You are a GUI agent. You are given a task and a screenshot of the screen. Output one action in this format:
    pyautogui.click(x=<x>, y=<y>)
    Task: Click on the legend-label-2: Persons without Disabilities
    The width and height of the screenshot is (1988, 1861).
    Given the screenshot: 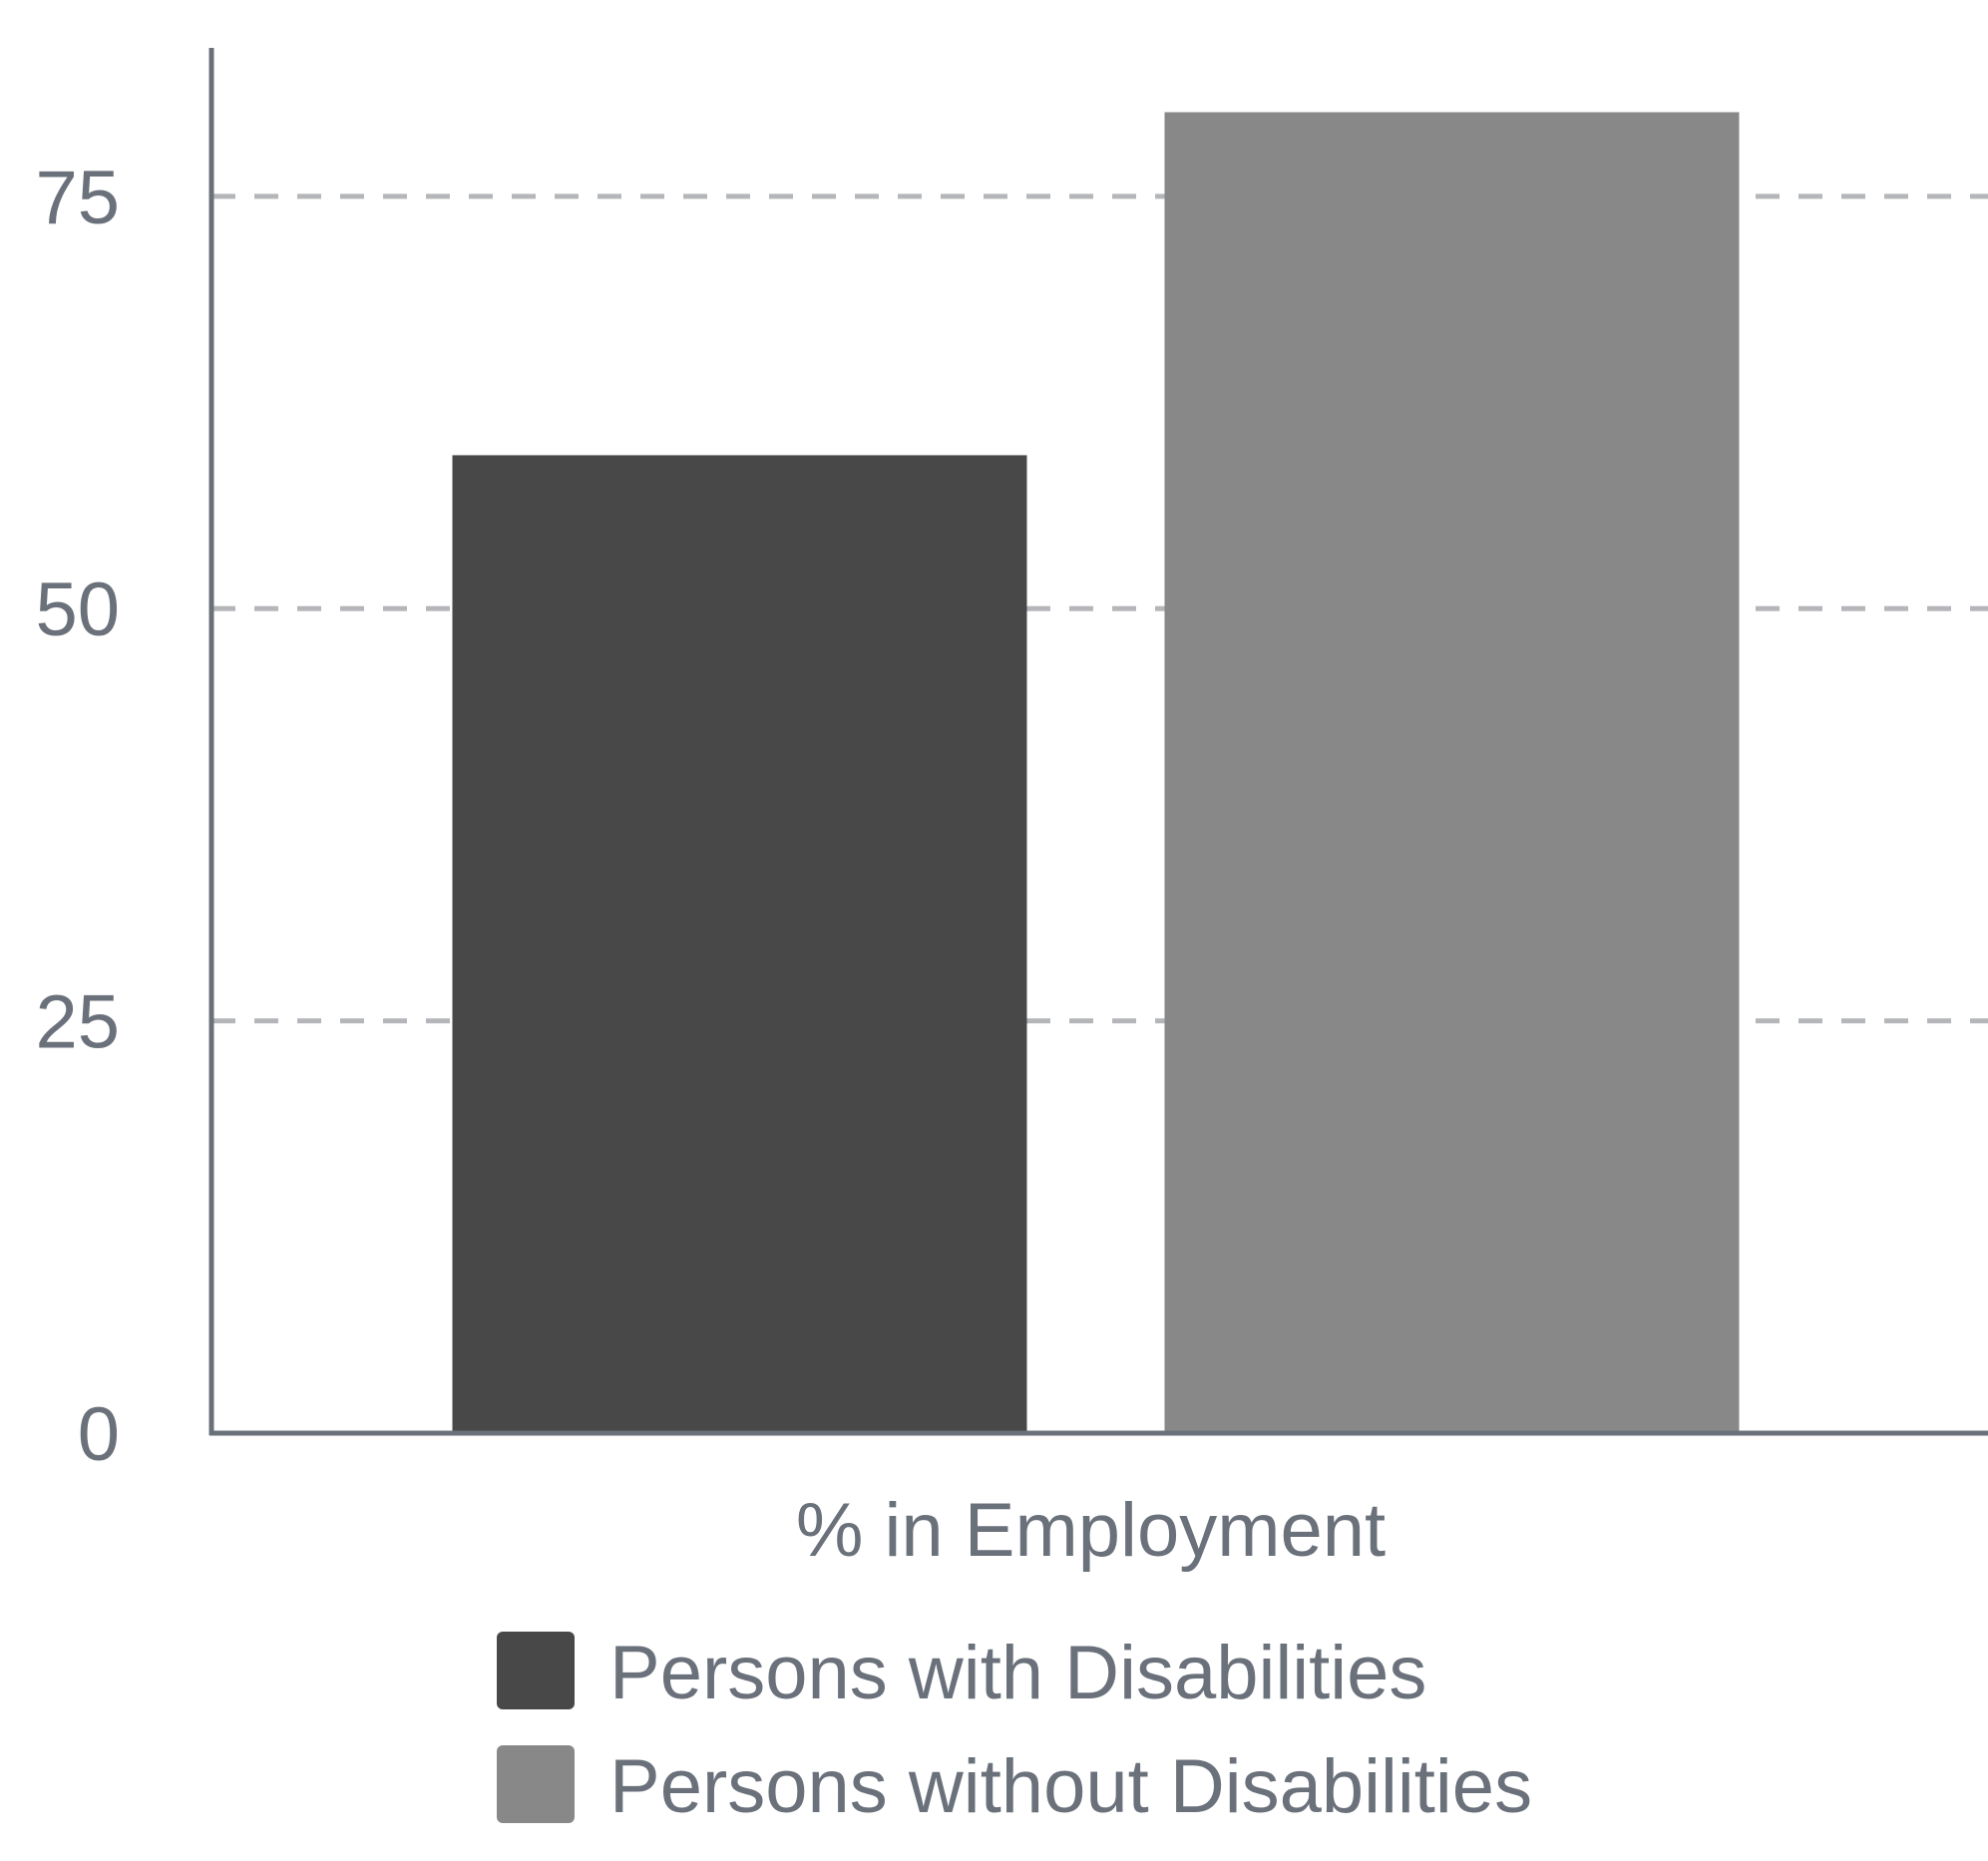 What is the action you would take?
    pyautogui.click(x=1071, y=1786)
    